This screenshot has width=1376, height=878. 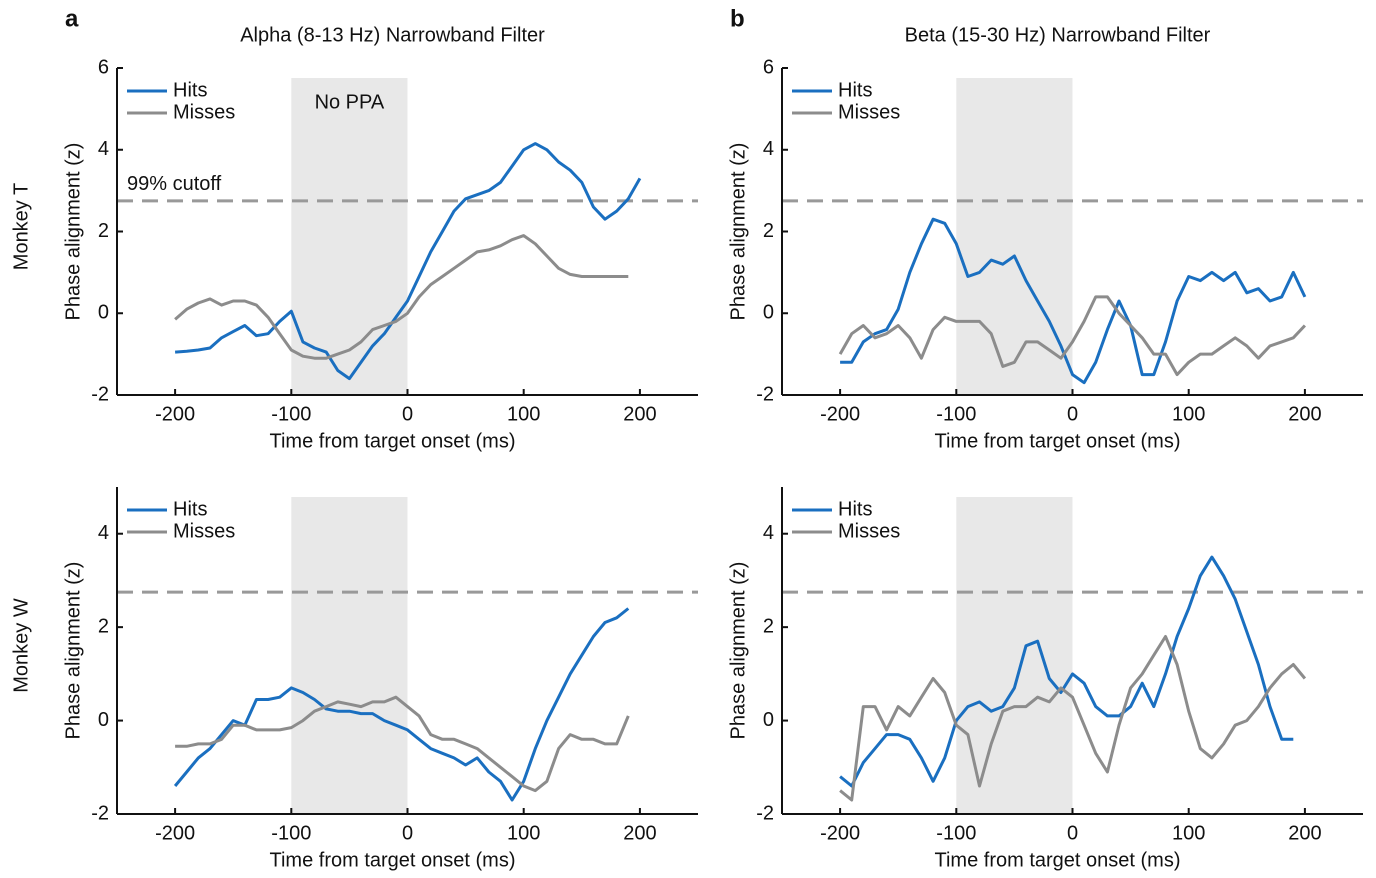 I want to click on region-label: No PPA, so click(x=350, y=102).